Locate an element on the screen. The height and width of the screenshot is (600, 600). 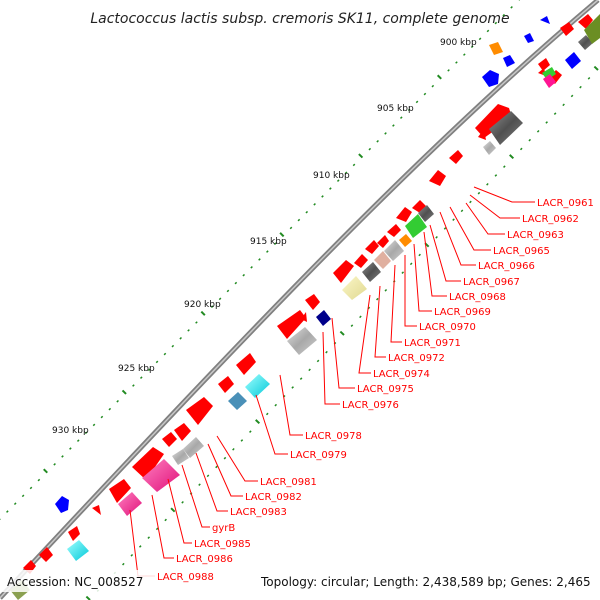
gene-label: LACR_0961 is located at coordinates (565, 203).